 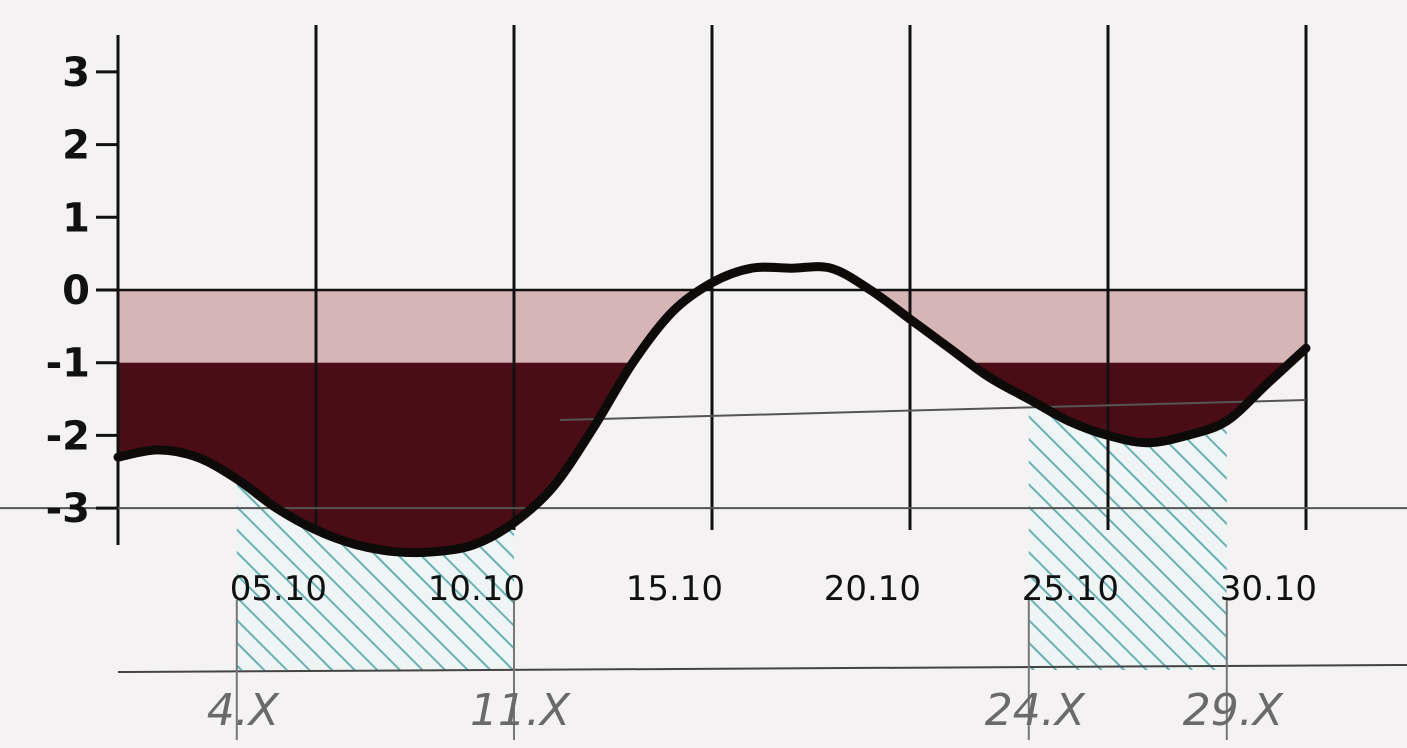 What do you see at coordinates (68, 436) in the screenshot?
I see `y-tick-label: -2` at bounding box center [68, 436].